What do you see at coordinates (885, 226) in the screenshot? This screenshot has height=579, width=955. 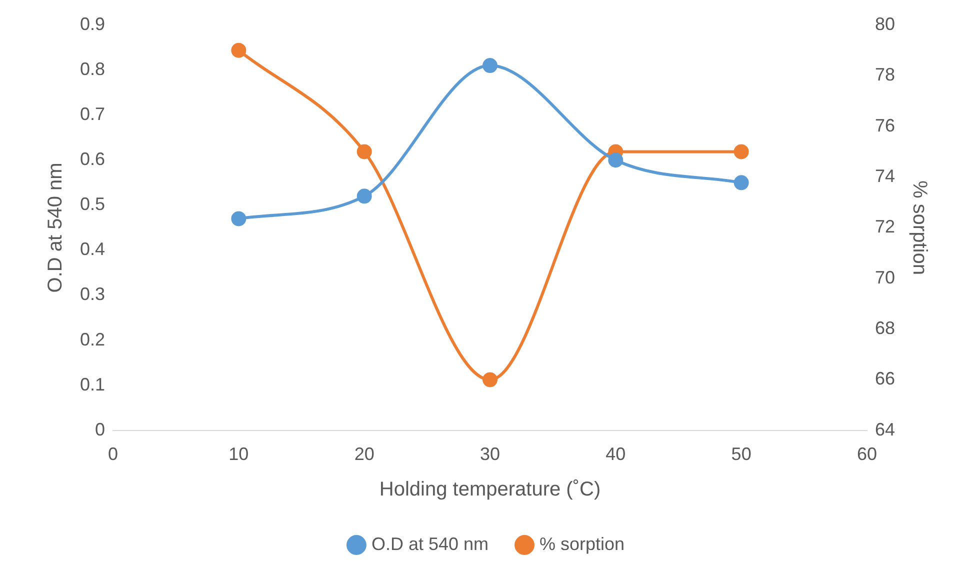 I see `y2-tick-label: 72` at bounding box center [885, 226].